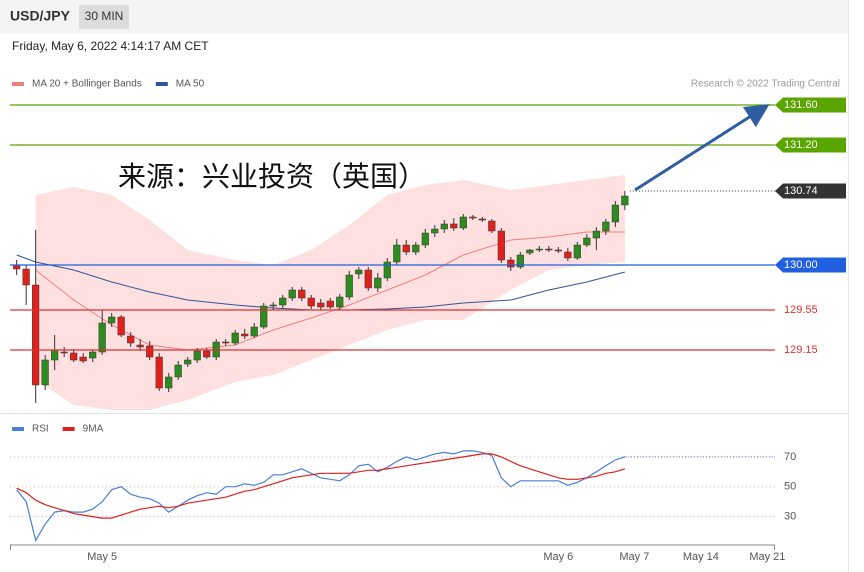 Image resolution: width=864 pixels, height=572 pixels. I want to click on level-label: 129.15, so click(801, 350).